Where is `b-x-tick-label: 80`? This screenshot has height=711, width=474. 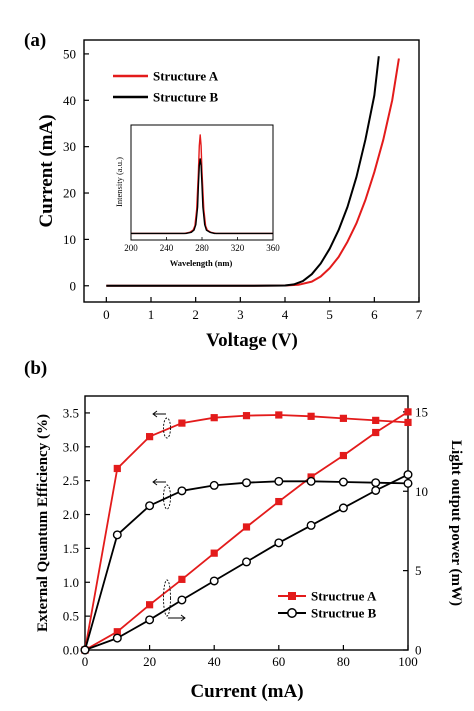 b-x-tick-label: 80 is located at coordinates (343, 661).